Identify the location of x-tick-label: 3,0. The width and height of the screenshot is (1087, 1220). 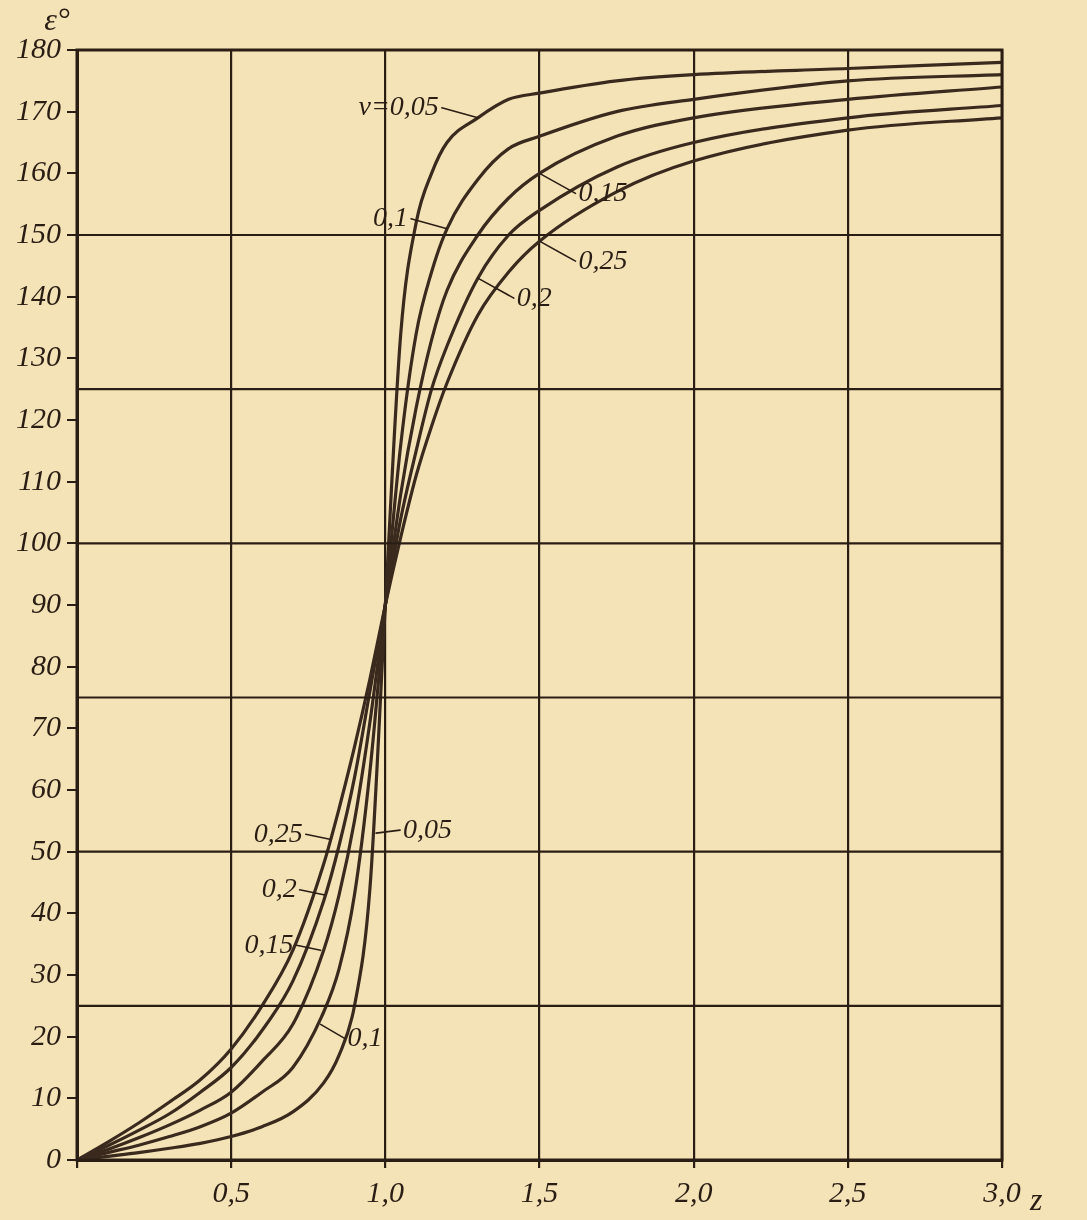
(1001, 1191).